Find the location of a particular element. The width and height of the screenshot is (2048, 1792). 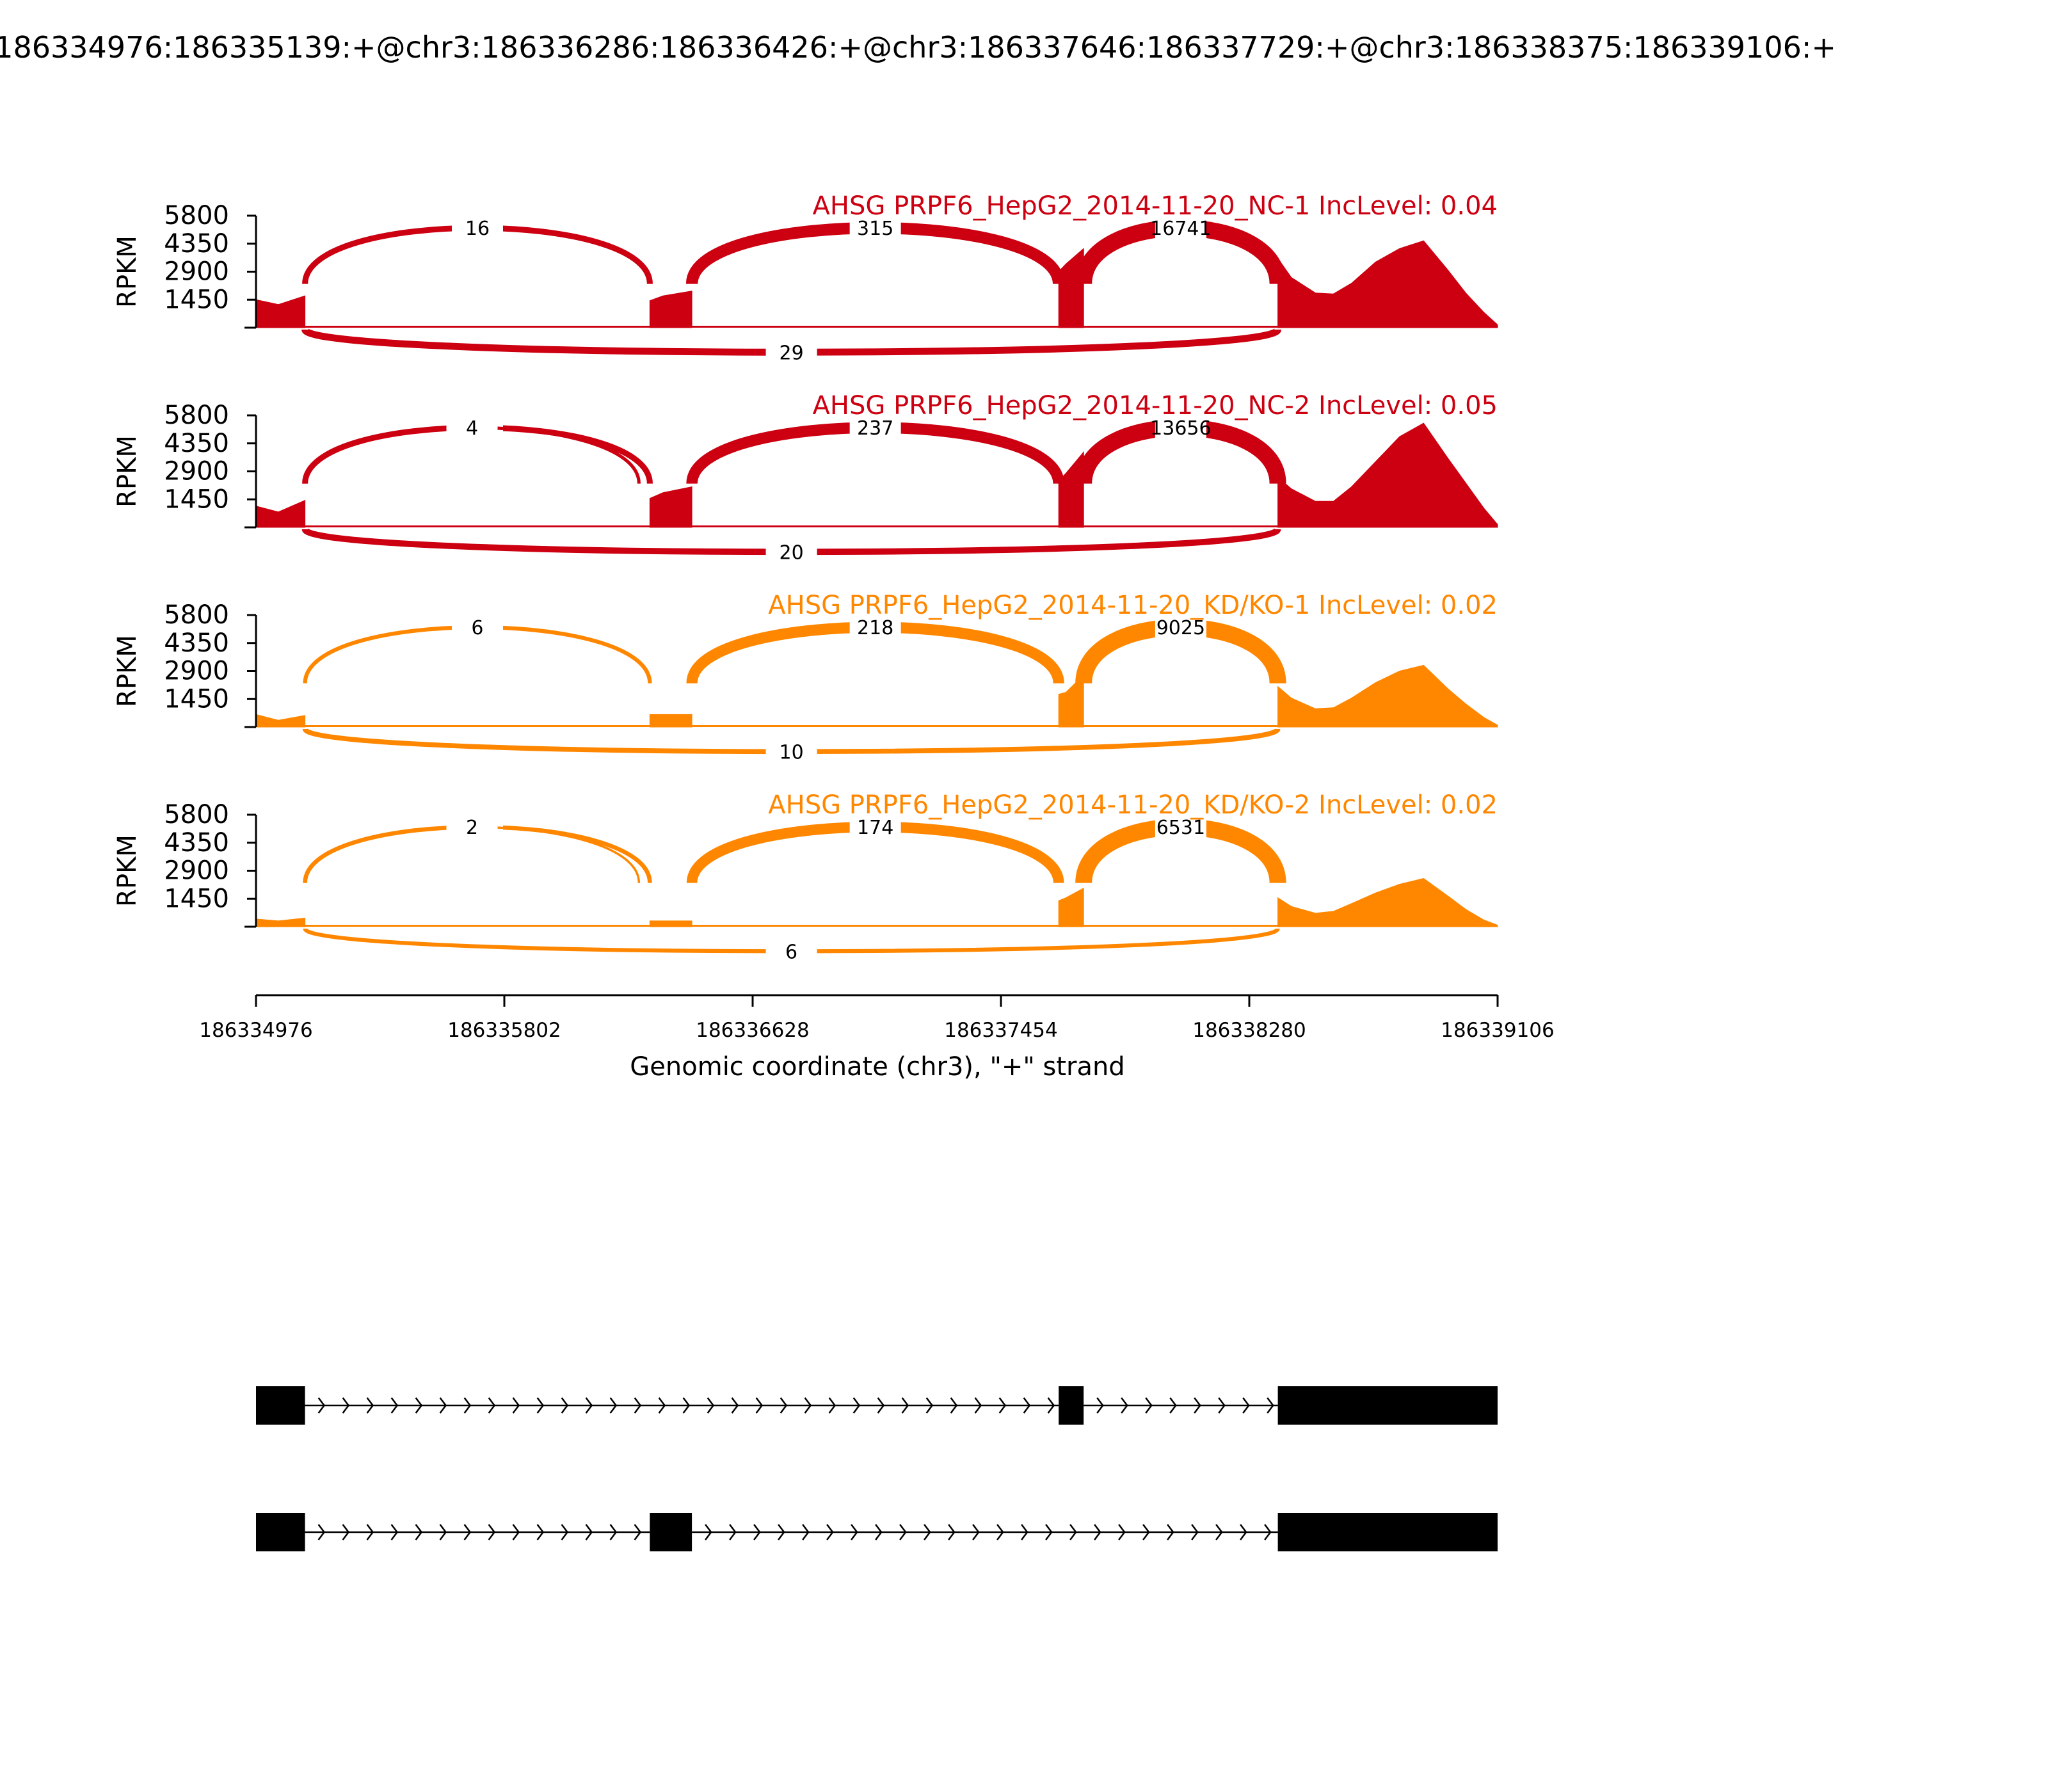

x-tick-label-2: 186335802 is located at coordinates (504, 1030).